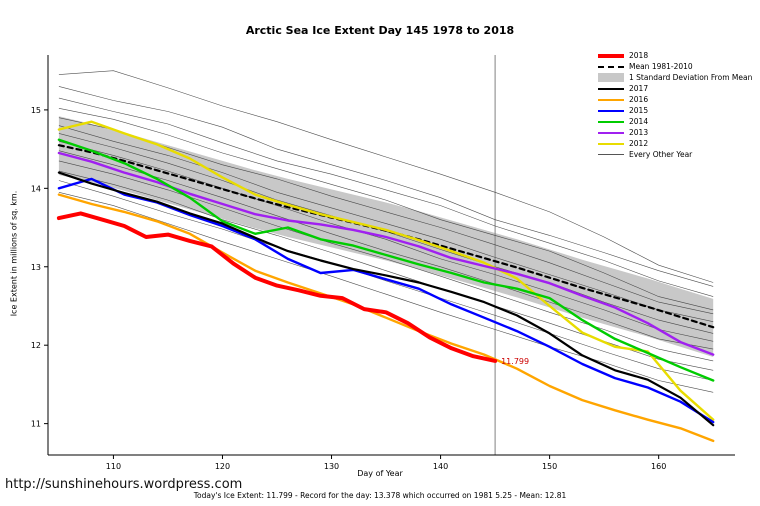 This screenshot has height=506, width=760. What do you see at coordinates (36, 424) in the screenshot?
I see `y-tick-label: 11` at bounding box center [36, 424].